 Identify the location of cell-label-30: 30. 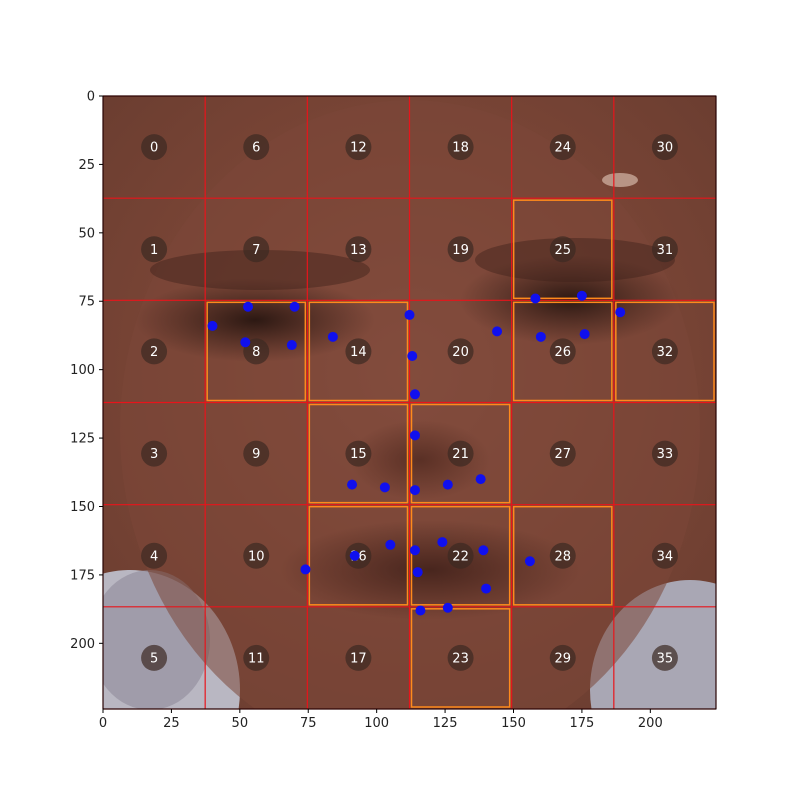
(665, 148).